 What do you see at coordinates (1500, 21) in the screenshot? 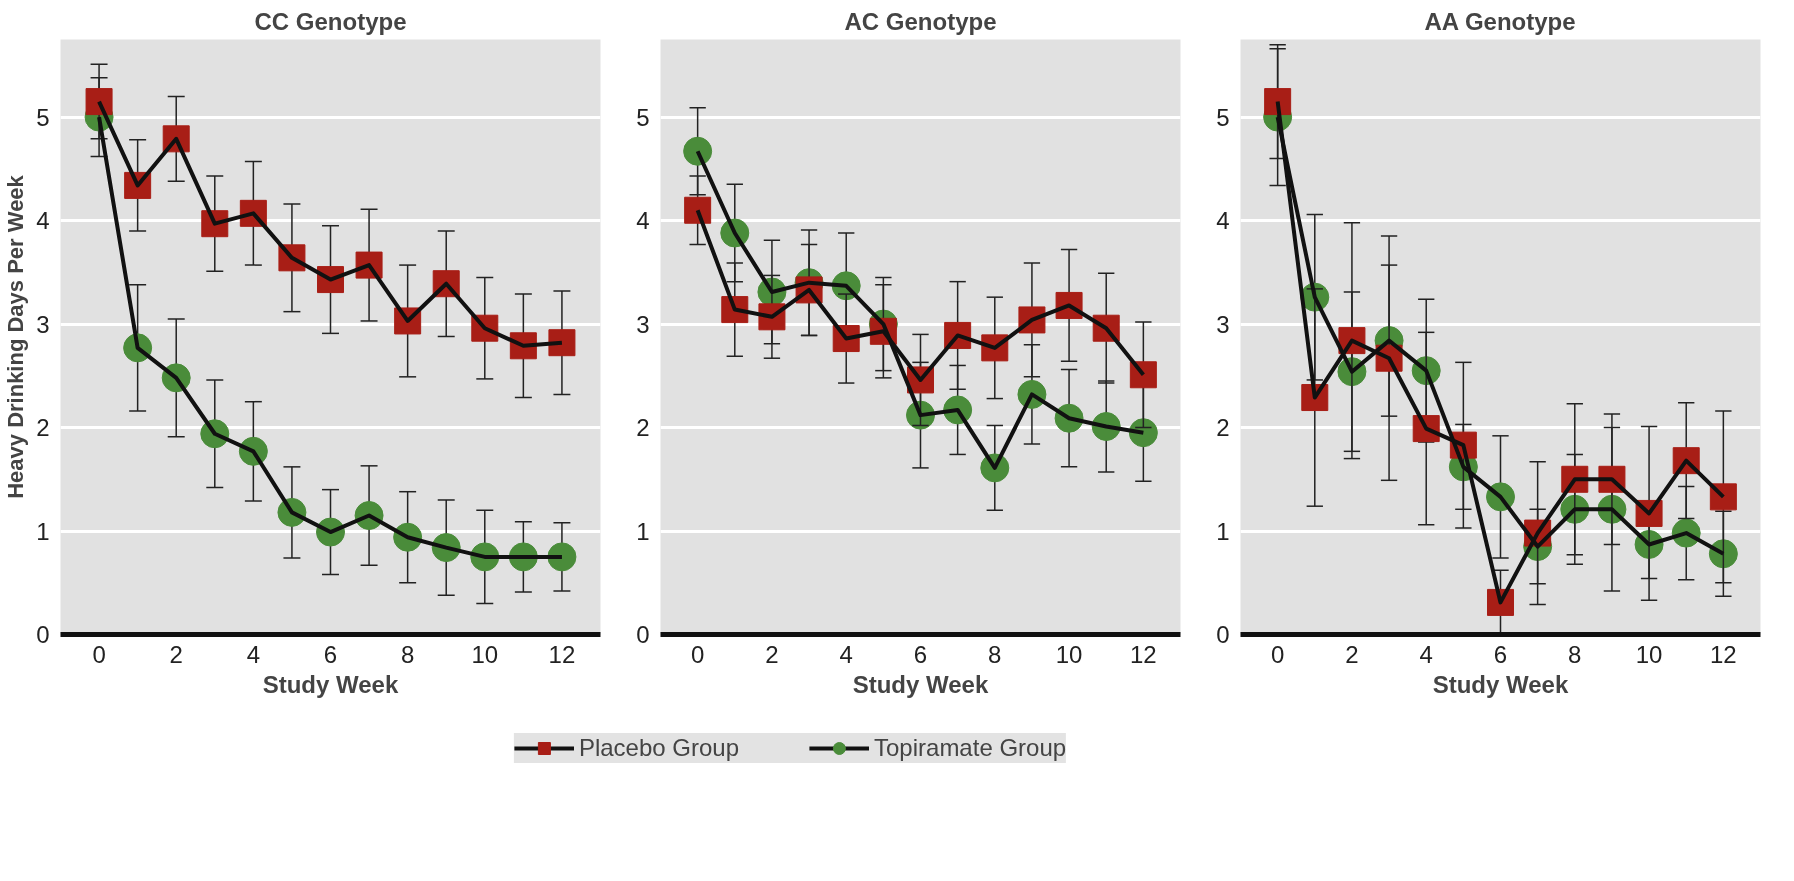
I see `chart-title: AA Genotype` at bounding box center [1500, 21].